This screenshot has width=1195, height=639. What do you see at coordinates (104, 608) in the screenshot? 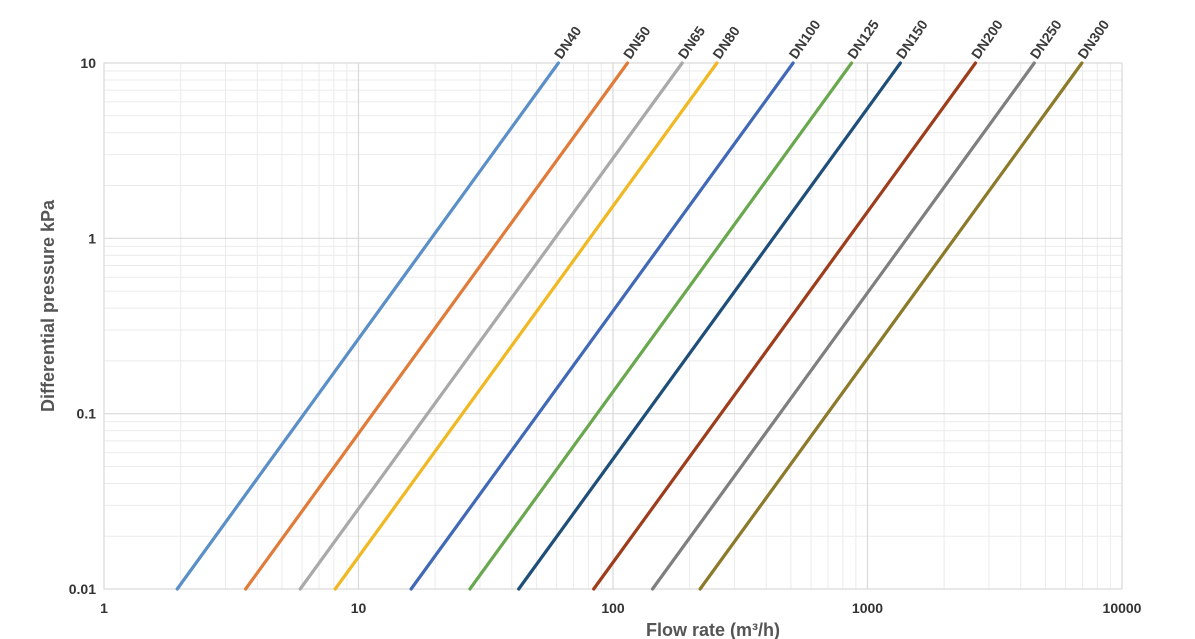
I see `x-tick-label: 1` at bounding box center [104, 608].